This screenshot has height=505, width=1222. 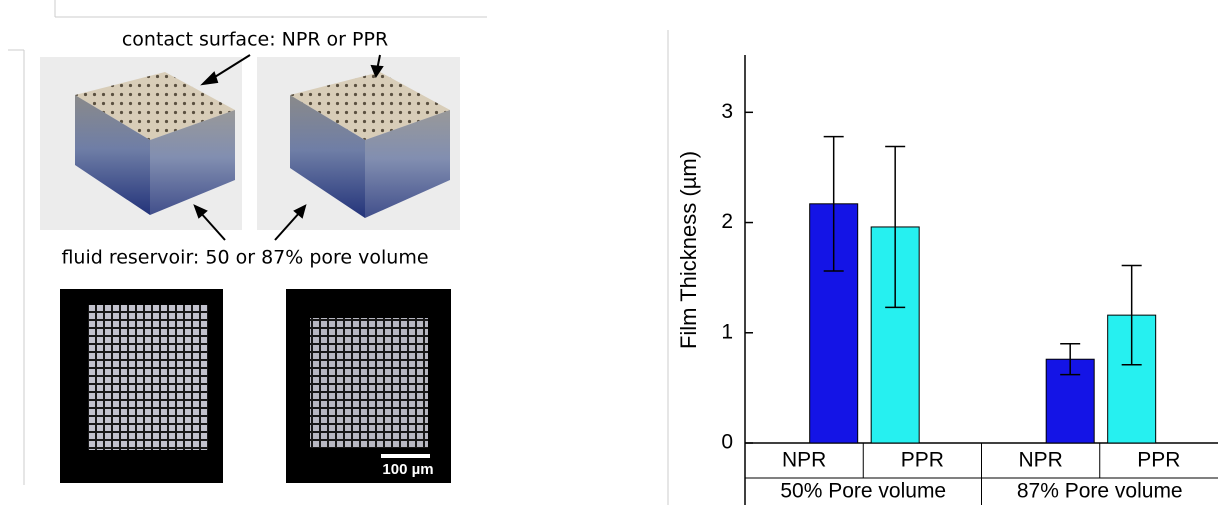 I want to click on photo-ppr, so click(x=368, y=386).